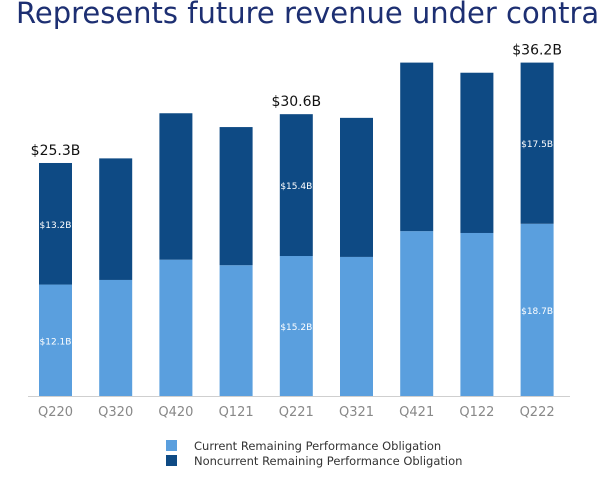  What do you see at coordinates (537, 51) in the screenshot?
I see `total-label: $36.2B` at bounding box center [537, 51].